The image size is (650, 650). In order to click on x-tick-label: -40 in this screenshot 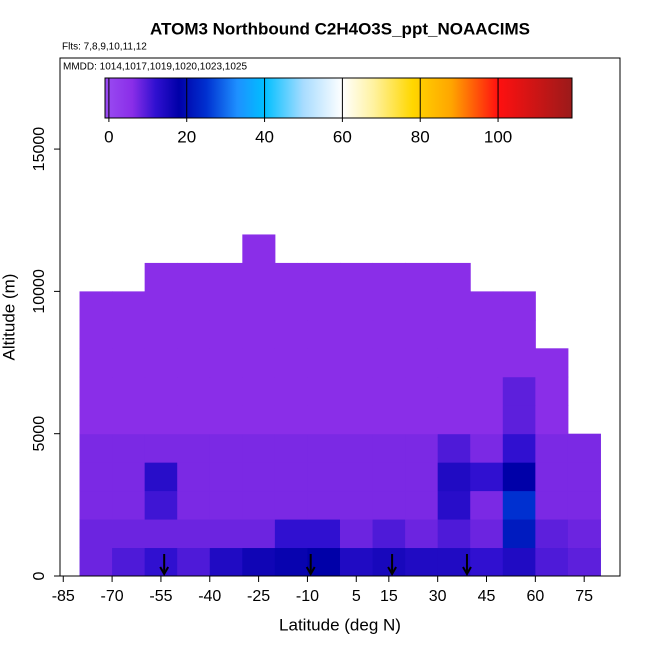, I will do `click(209, 596)`.